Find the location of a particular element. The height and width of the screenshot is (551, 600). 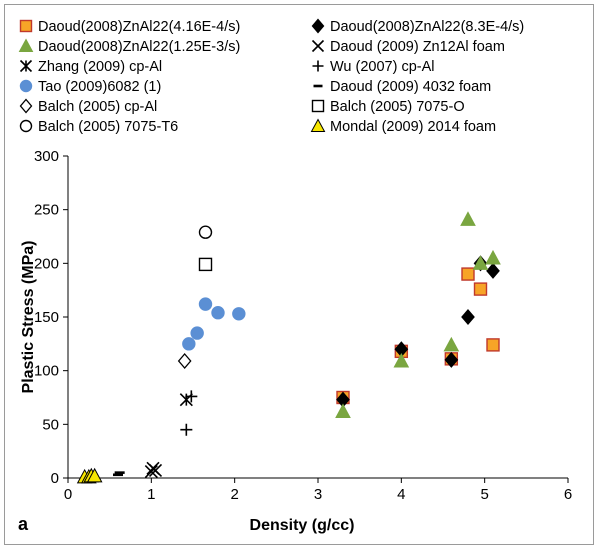

y-tick-label: 250 is located at coordinates (46, 210).